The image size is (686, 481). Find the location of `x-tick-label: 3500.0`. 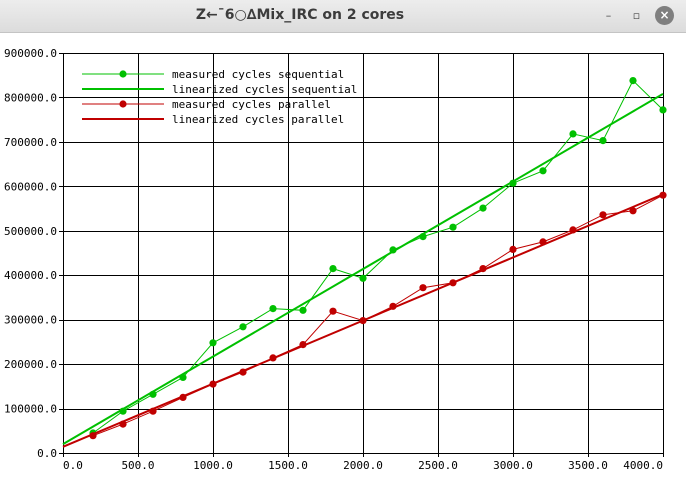

x-tick-label: 3500.0 is located at coordinates (588, 465).